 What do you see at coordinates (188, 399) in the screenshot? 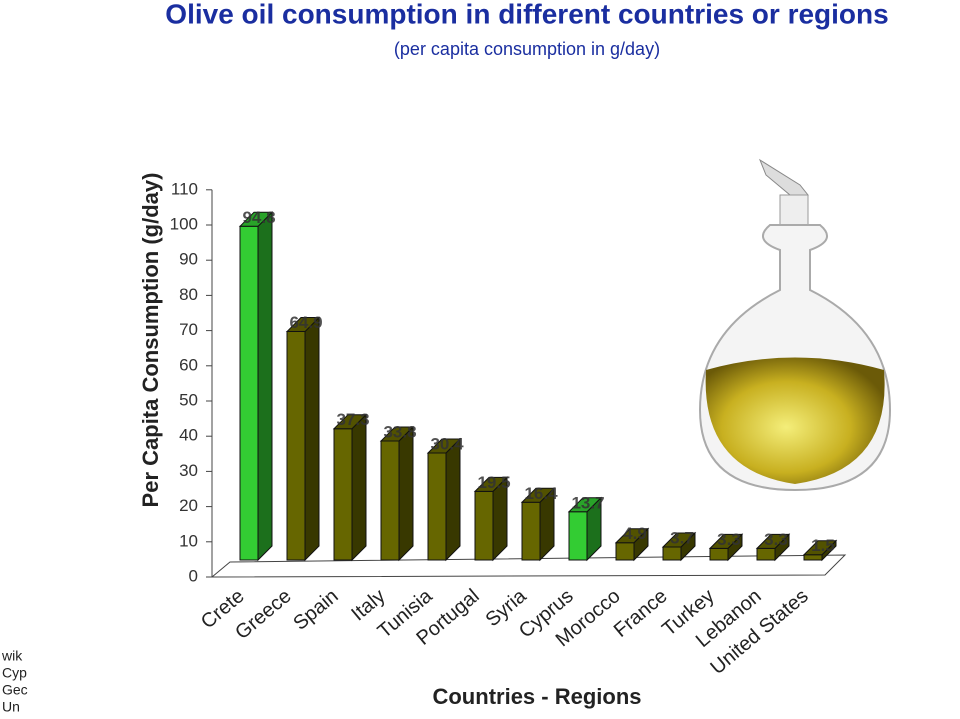
I see `y-tick-label: 50` at bounding box center [188, 399].